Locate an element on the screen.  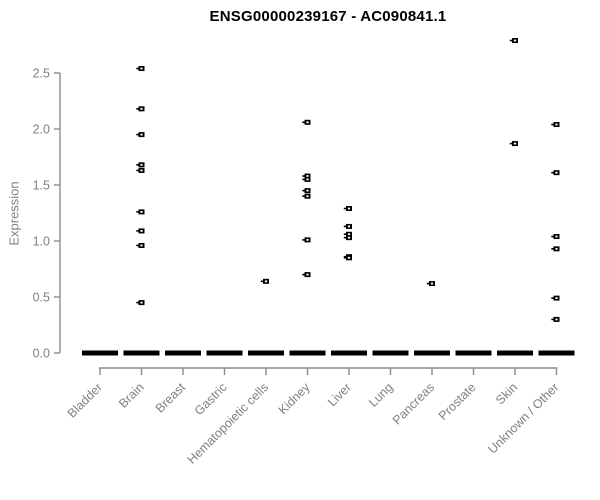
y-tick-label: 0.0 is located at coordinates (41, 354).